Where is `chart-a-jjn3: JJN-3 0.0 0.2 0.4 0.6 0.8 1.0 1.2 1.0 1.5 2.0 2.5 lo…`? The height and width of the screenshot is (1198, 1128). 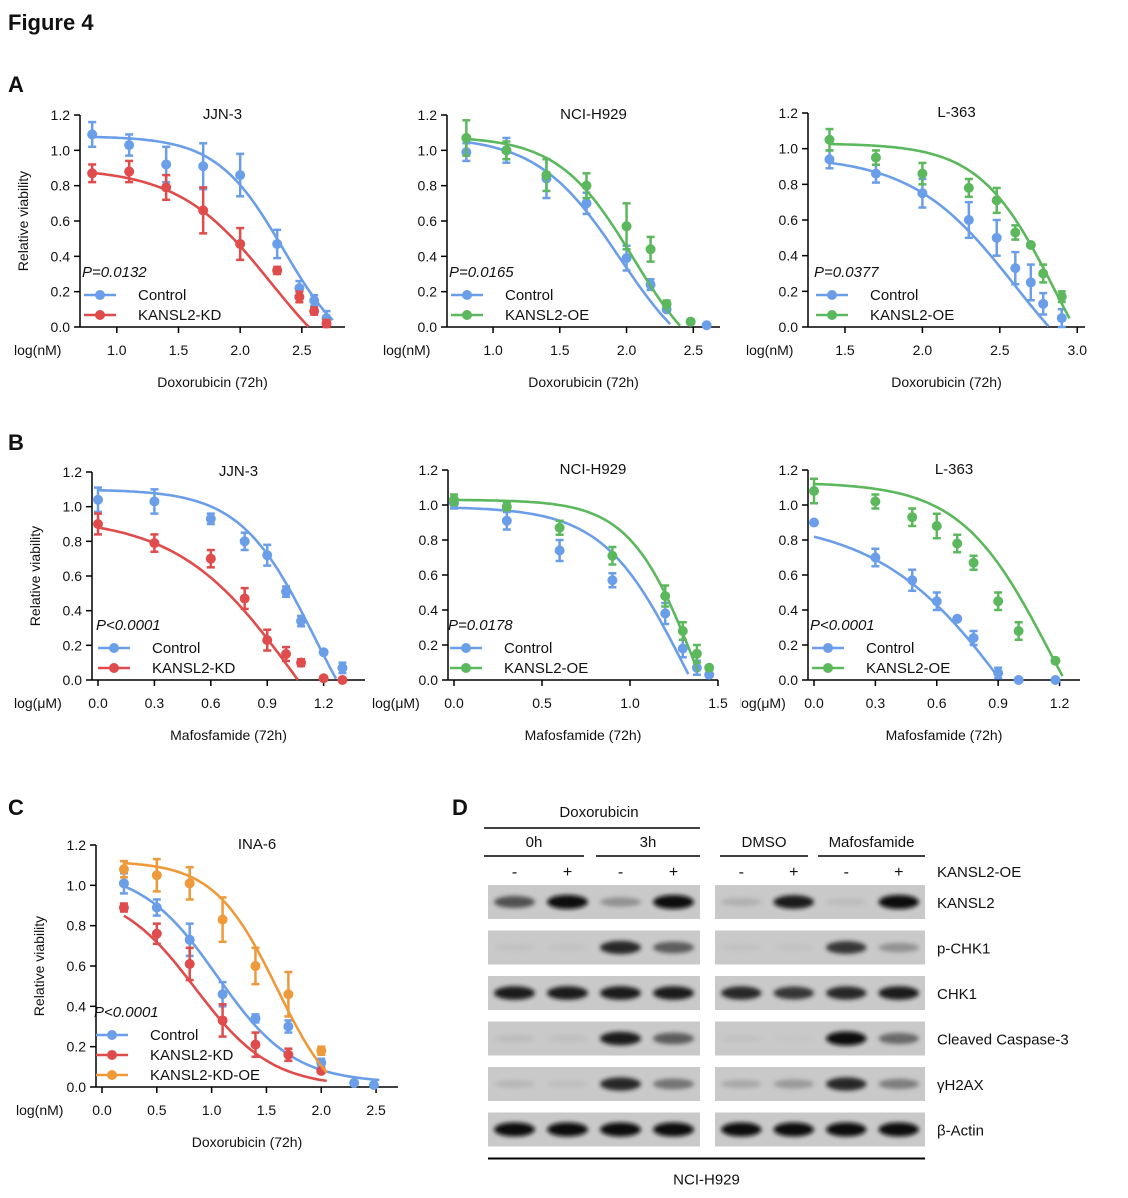
chart-a-jjn3: JJN-3 0.0 0.2 0.4 0.6 0.8 1.0 1.2 1.0 1.5 2.0 2.5 lo… is located at coordinates (179, 248).